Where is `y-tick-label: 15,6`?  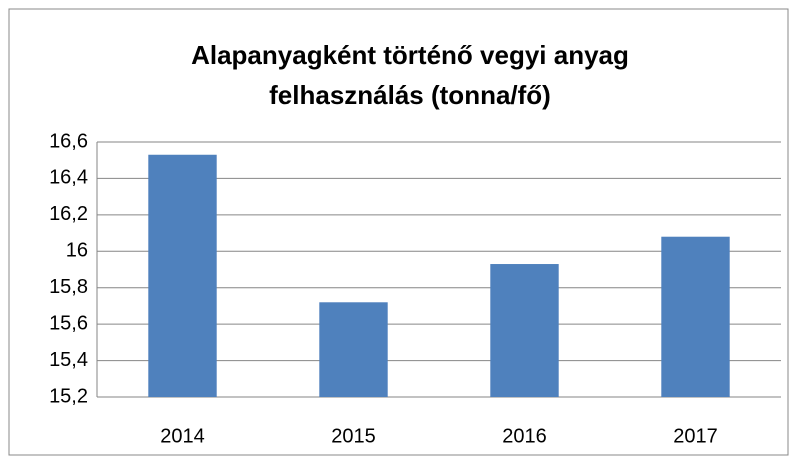
y-tick-label: 15,6 is located at coordinates (68, 323).